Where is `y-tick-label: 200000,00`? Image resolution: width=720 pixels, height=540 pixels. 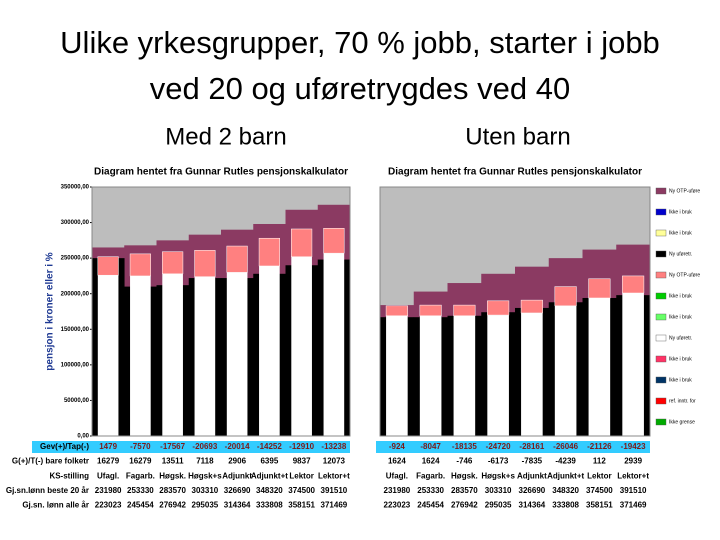 y-tick-label: 200000,00 is located at coordinates (75, 294).